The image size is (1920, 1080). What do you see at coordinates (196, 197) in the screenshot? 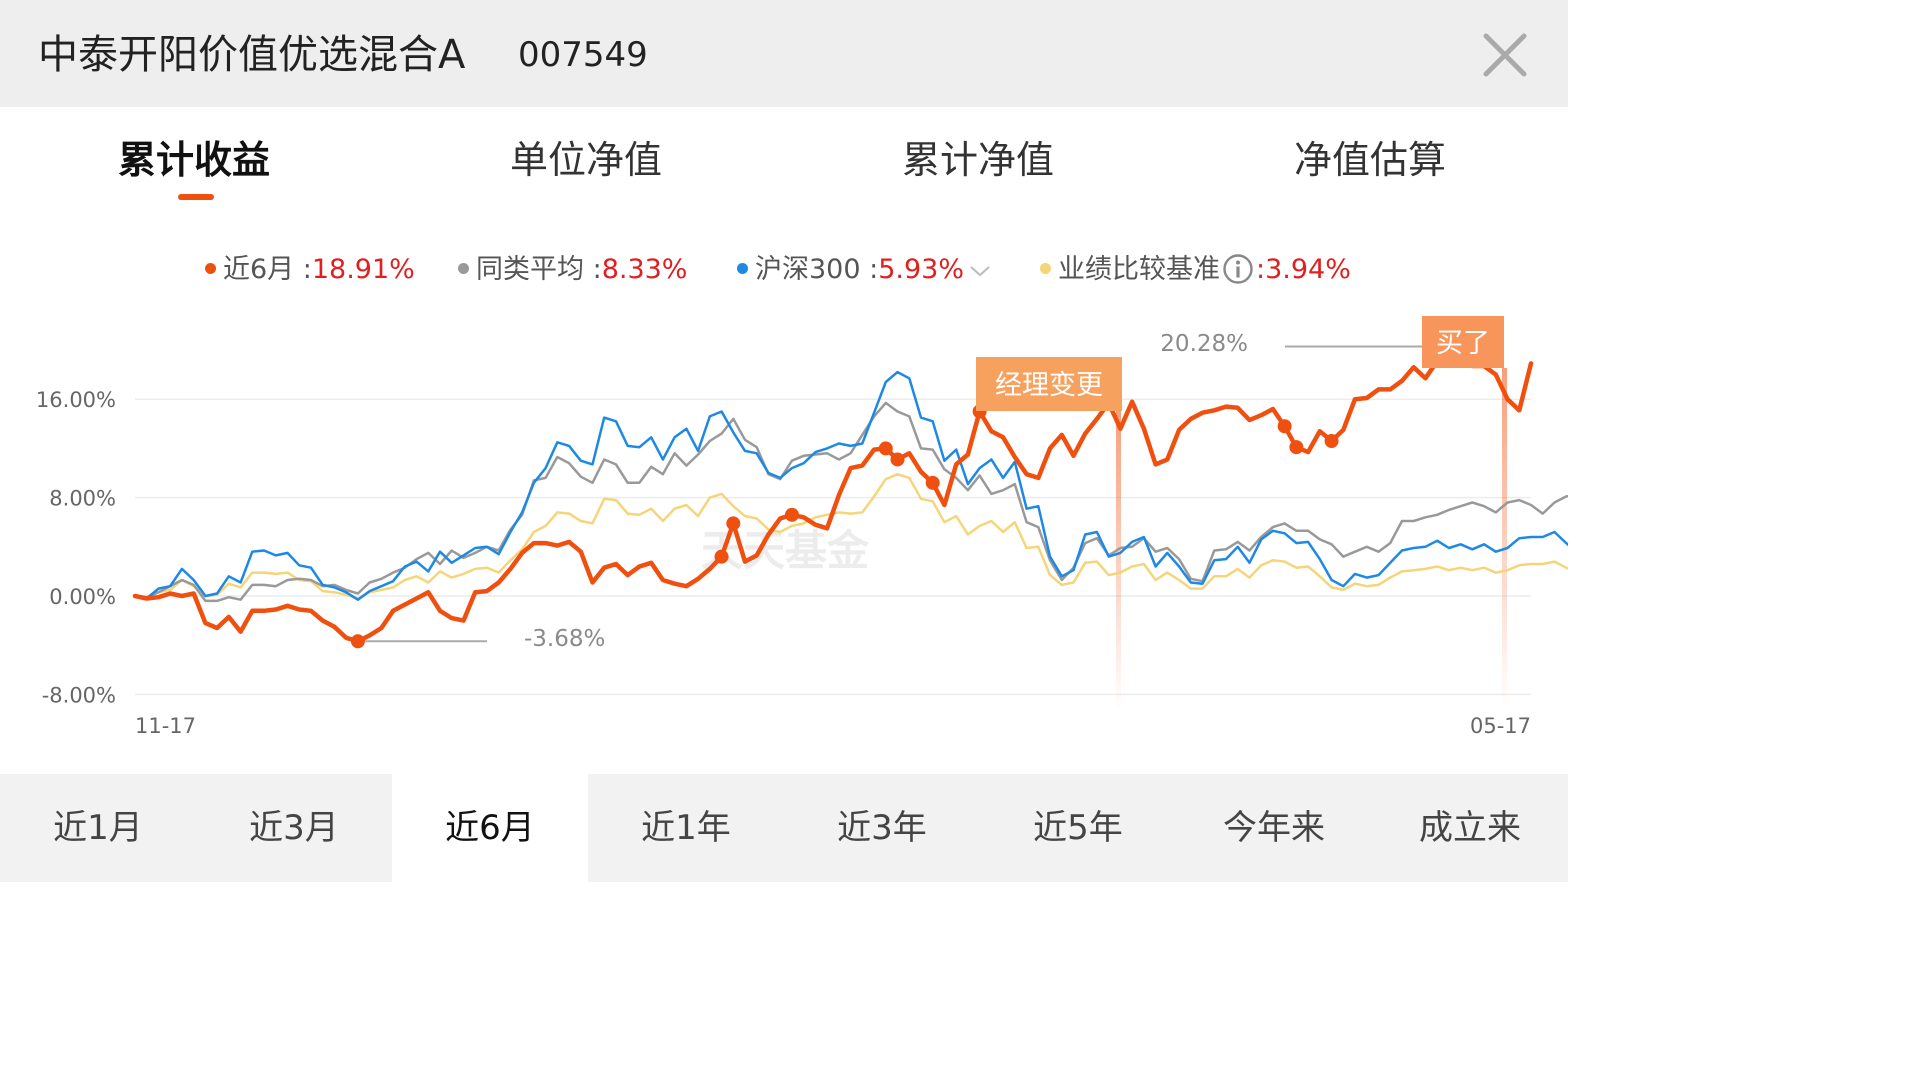
I see `active-tab-indicator` at bounding box center [196, 197].